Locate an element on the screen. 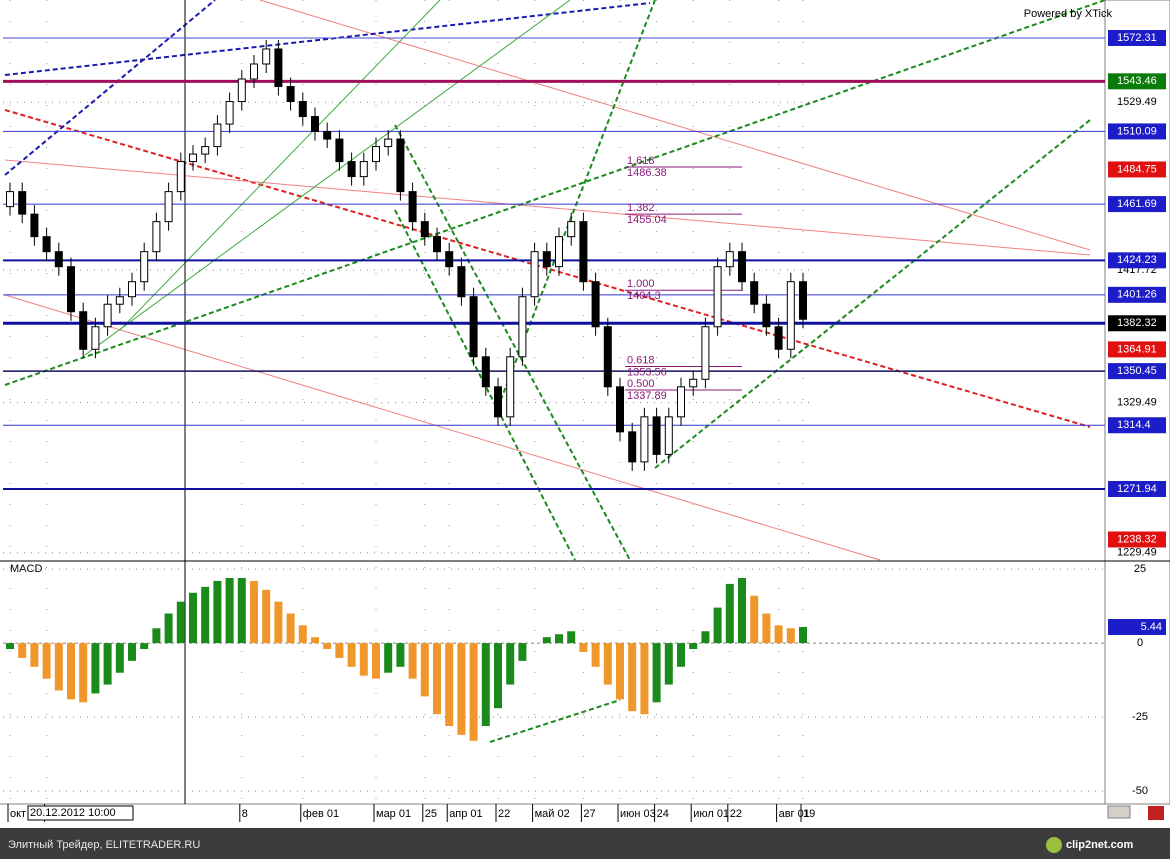 This screenshot has height=859, width=1170. x-tick-label: 24 is located at coordinates (663, 814).